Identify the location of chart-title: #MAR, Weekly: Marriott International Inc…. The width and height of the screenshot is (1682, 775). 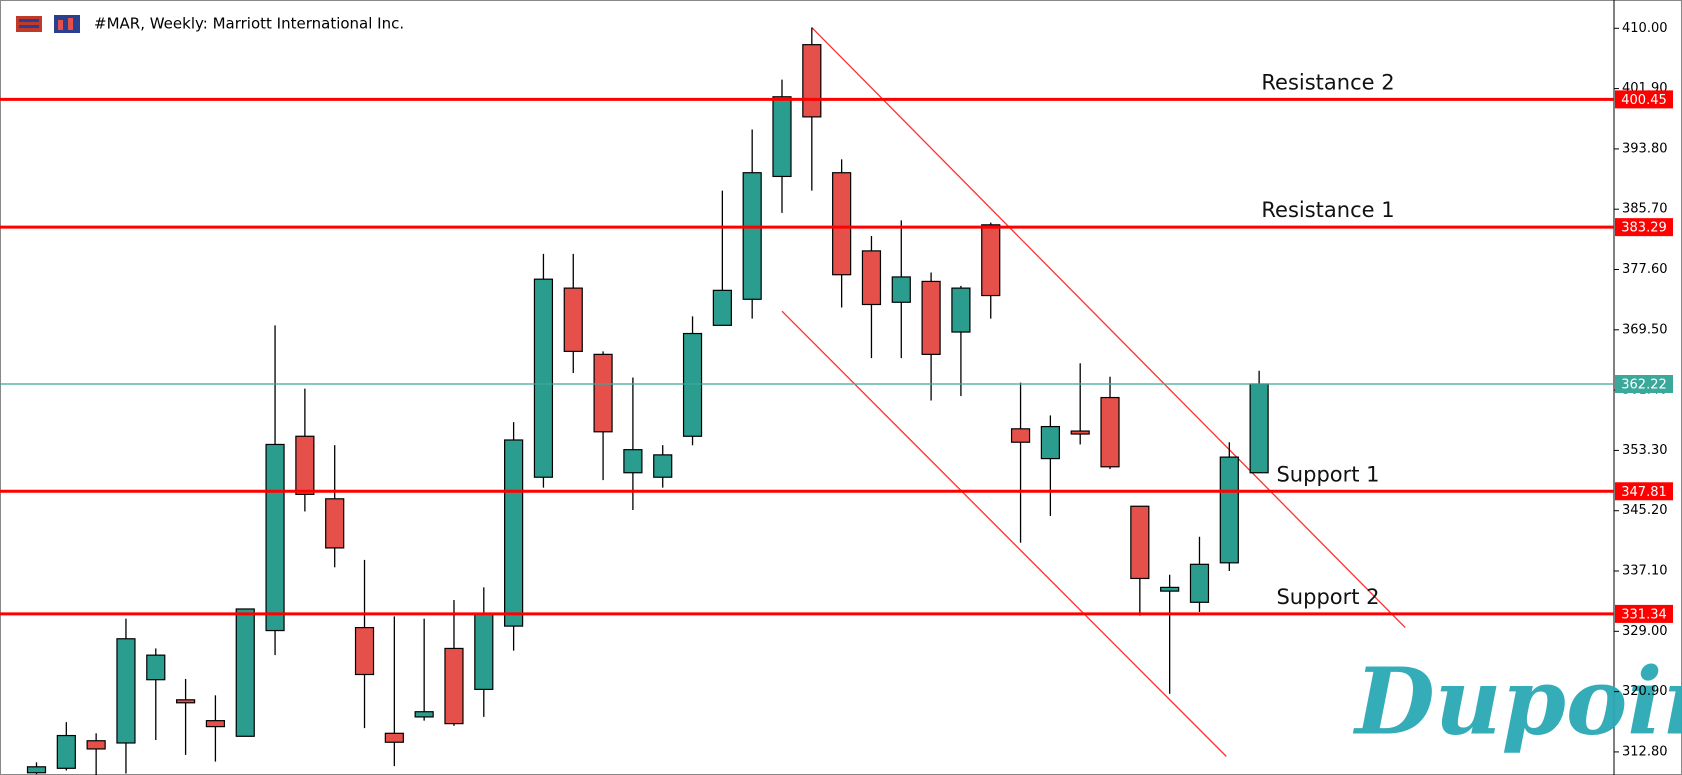
(249, 24).